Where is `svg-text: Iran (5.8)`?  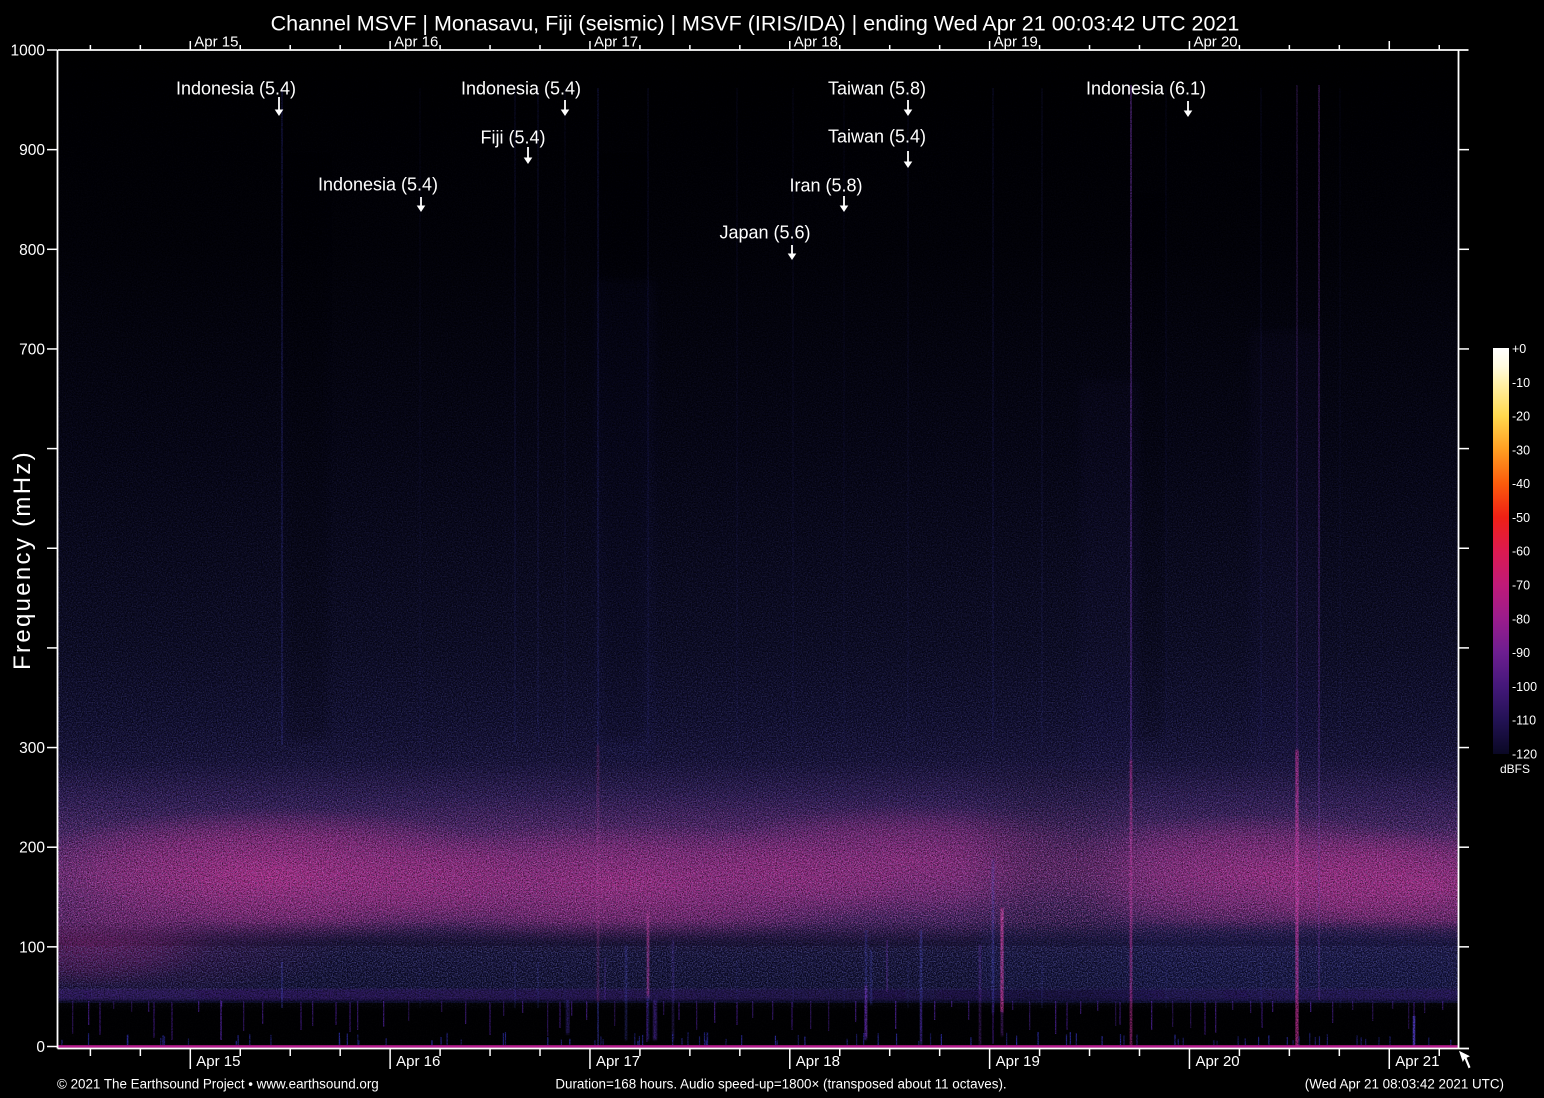
svg-text: Iran (5.8) is located at coordinates (825, 186).